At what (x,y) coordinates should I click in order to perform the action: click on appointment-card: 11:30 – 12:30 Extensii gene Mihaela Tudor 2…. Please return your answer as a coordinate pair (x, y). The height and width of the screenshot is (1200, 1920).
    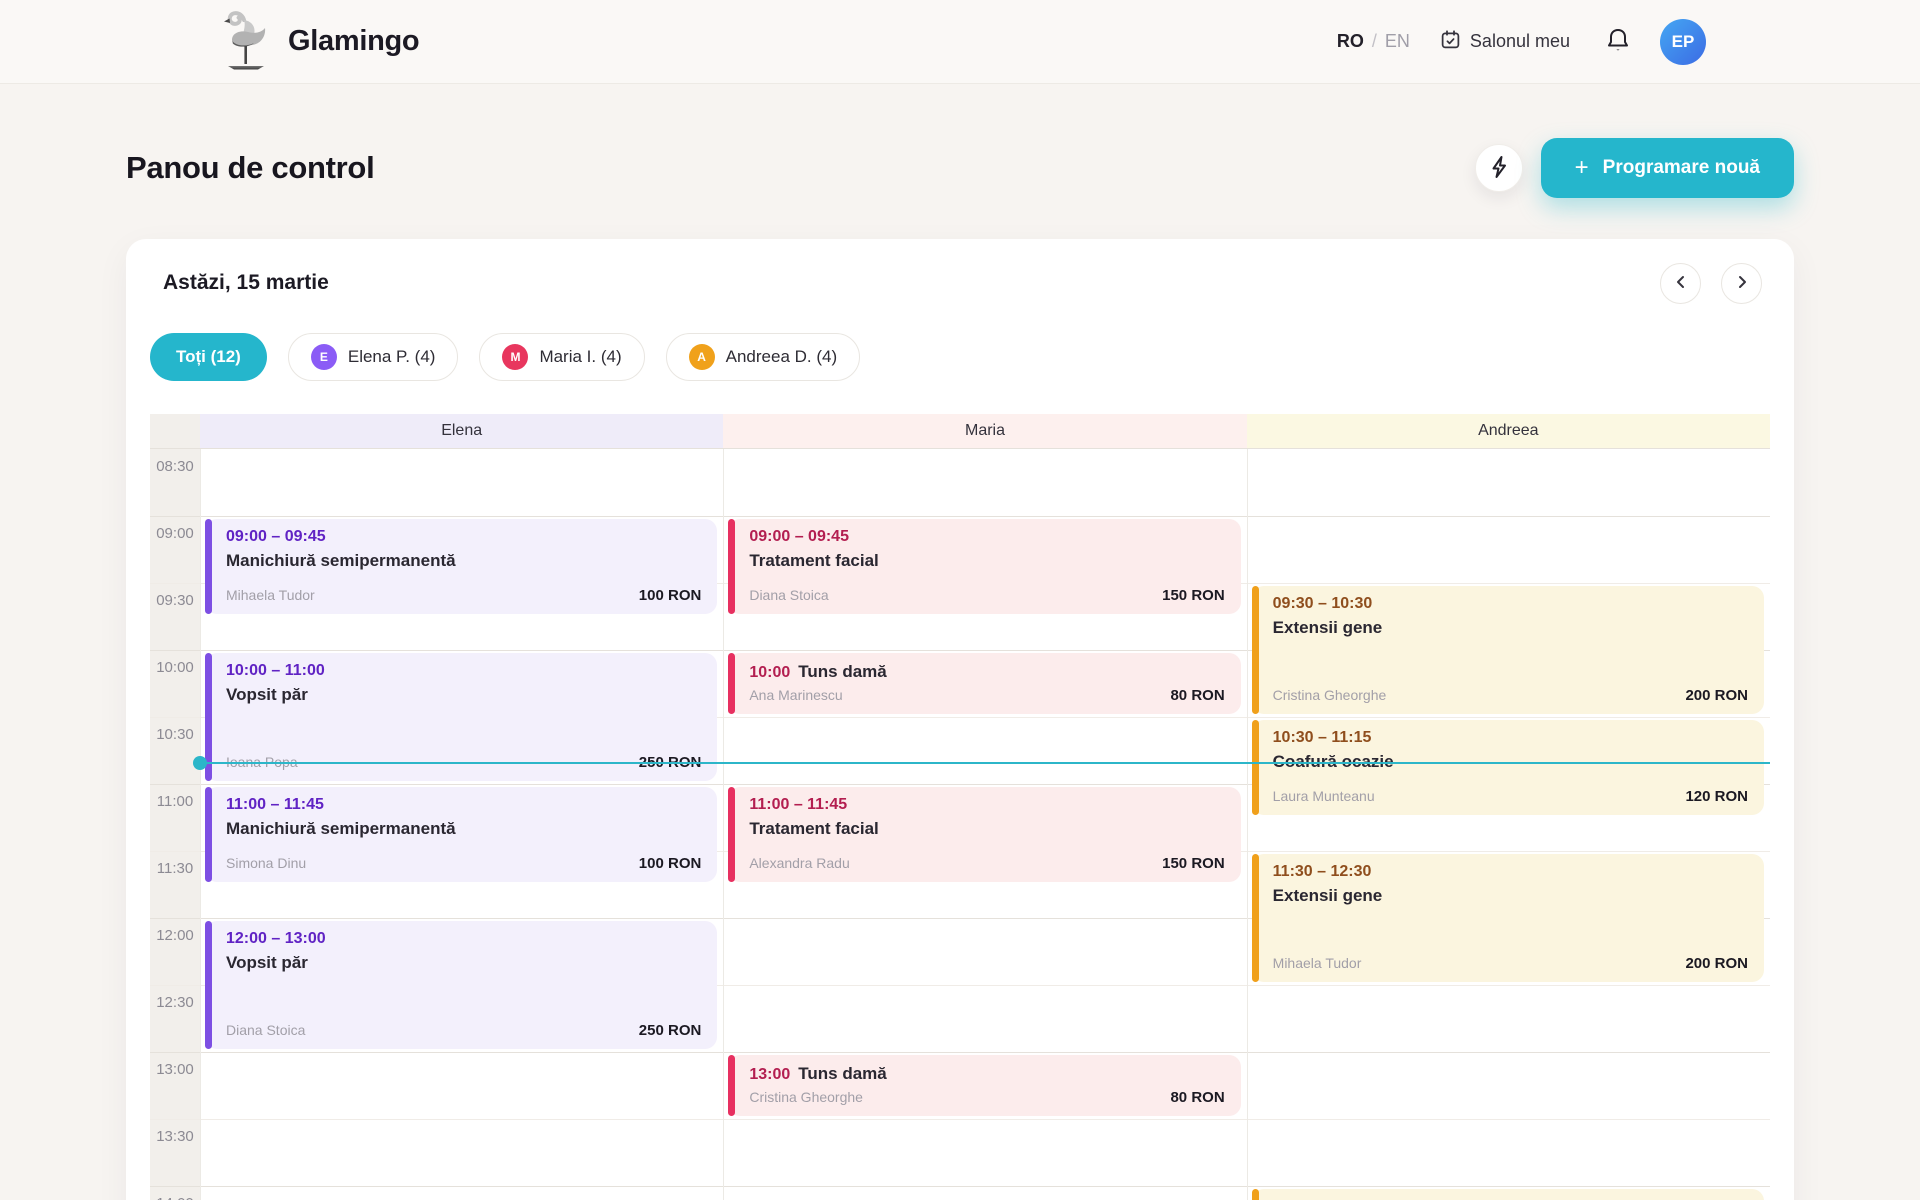
    Looking at the image, I should click on (1507, 918).